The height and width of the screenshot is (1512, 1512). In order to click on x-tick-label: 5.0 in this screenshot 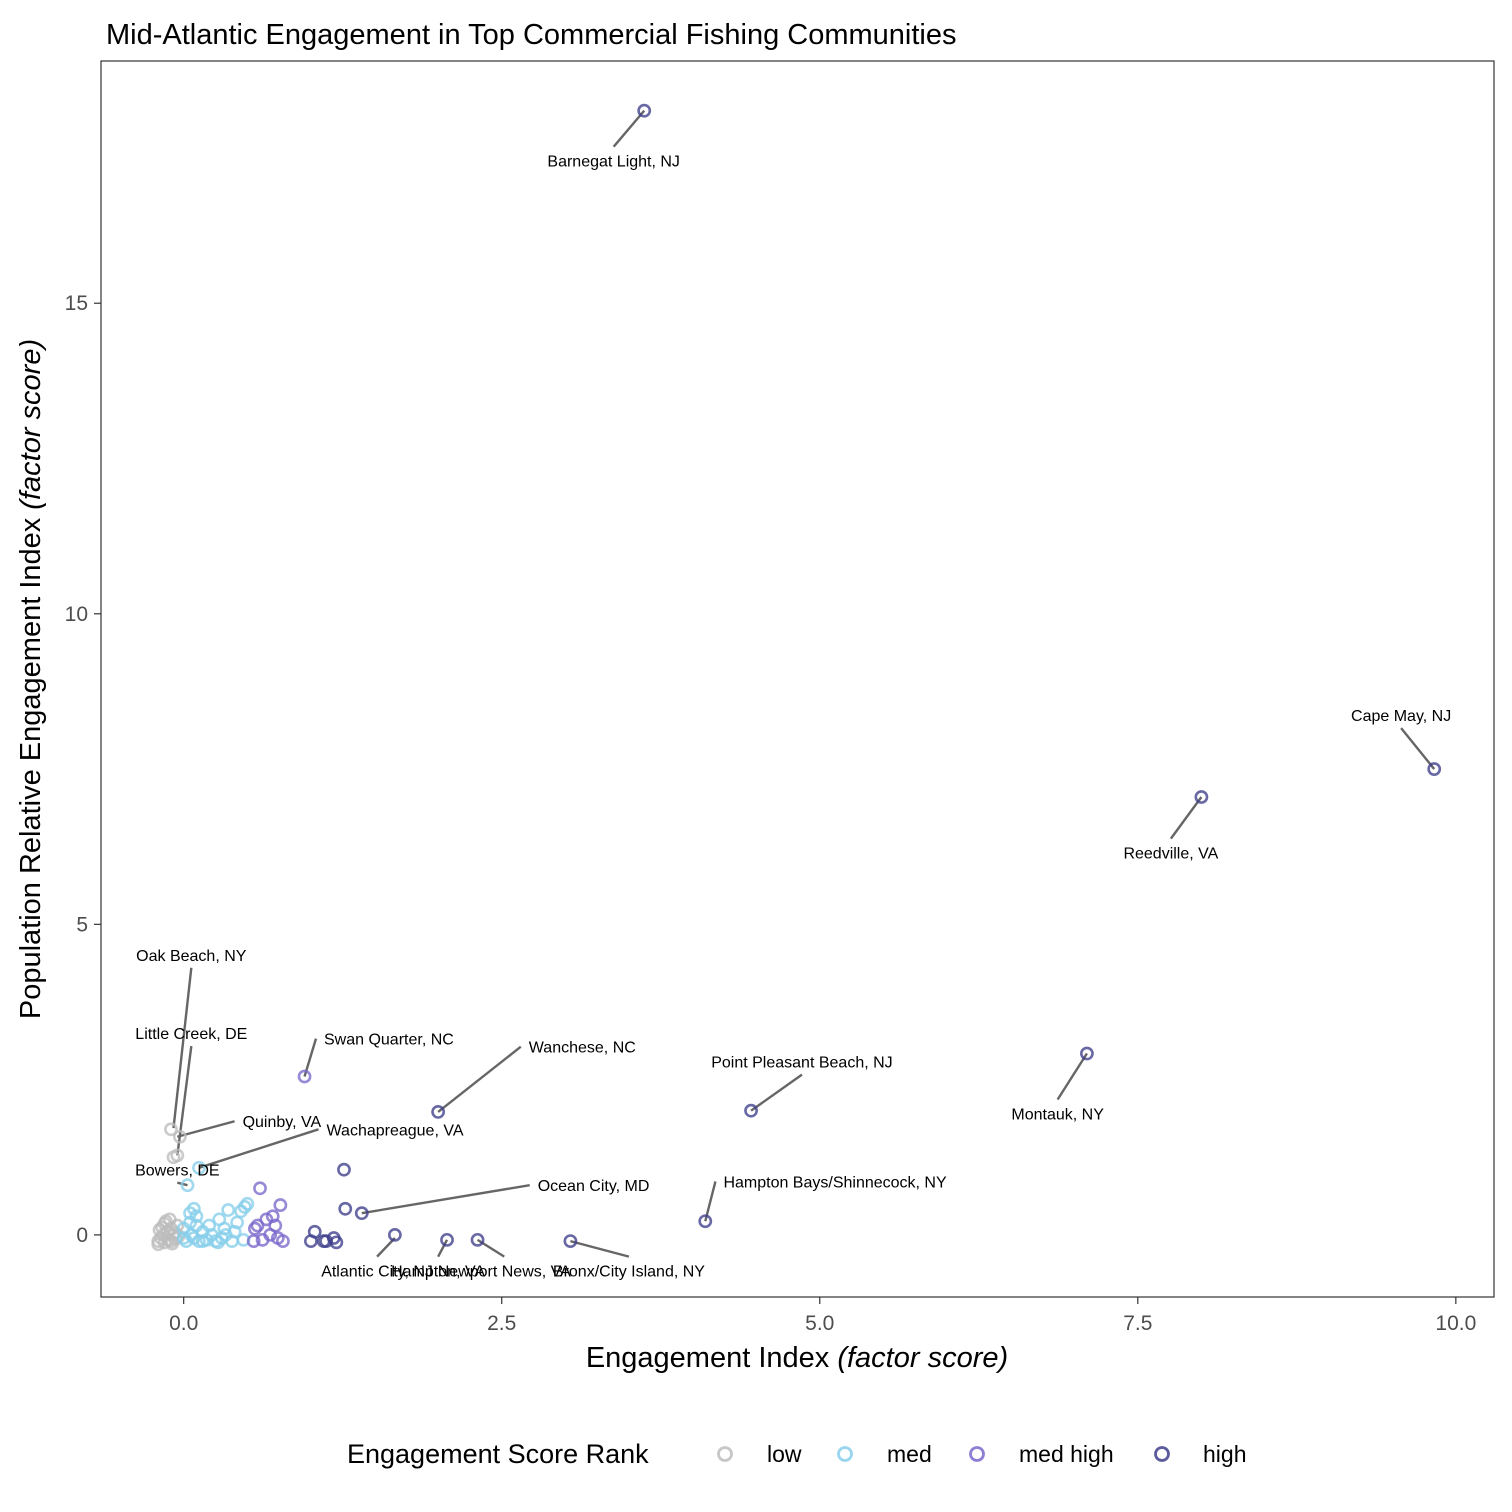, I will do `click(819, 1323)`.